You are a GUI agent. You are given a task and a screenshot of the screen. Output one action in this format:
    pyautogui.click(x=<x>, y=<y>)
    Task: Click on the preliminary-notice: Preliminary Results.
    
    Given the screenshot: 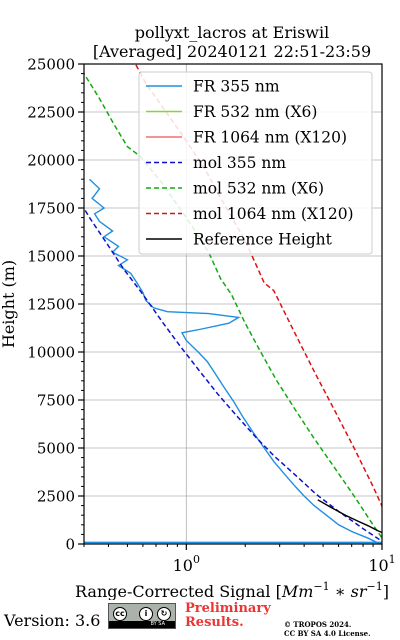 What is the action you would take?
    pyautogui.click(x=228, y=616)
    